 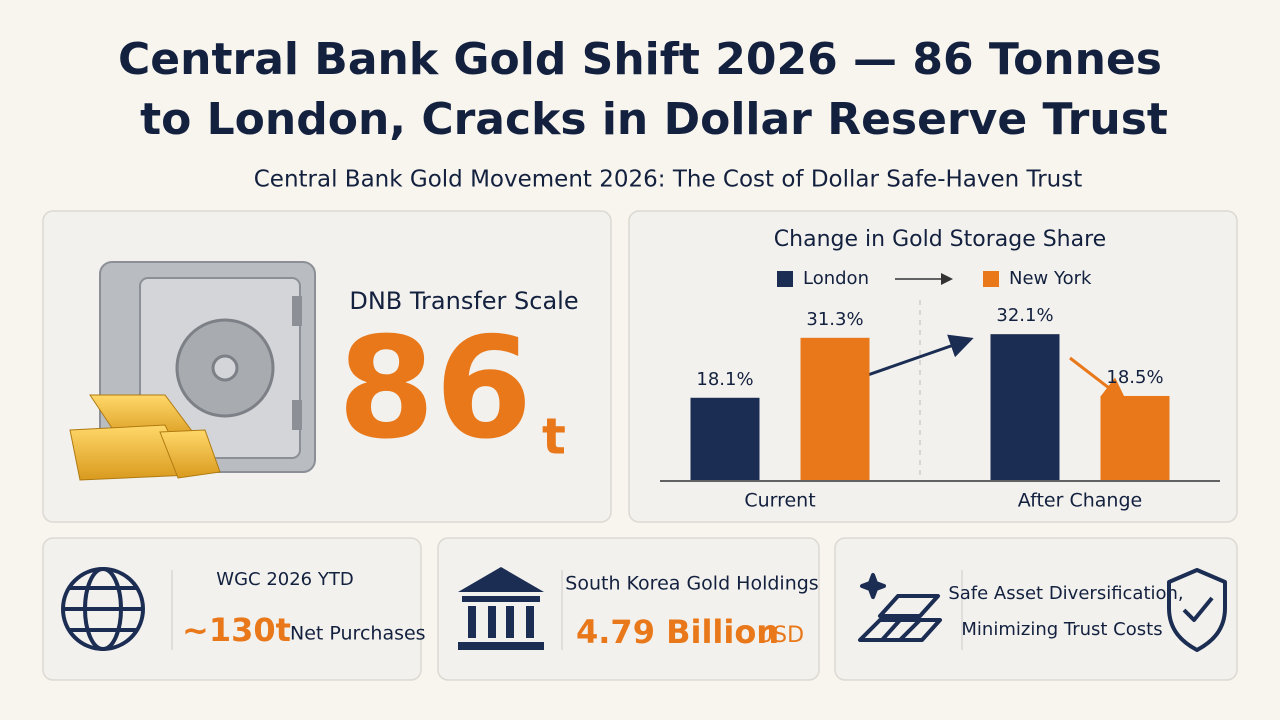 I want to click on x-tick-label: Current, so click(x=779, y=501).